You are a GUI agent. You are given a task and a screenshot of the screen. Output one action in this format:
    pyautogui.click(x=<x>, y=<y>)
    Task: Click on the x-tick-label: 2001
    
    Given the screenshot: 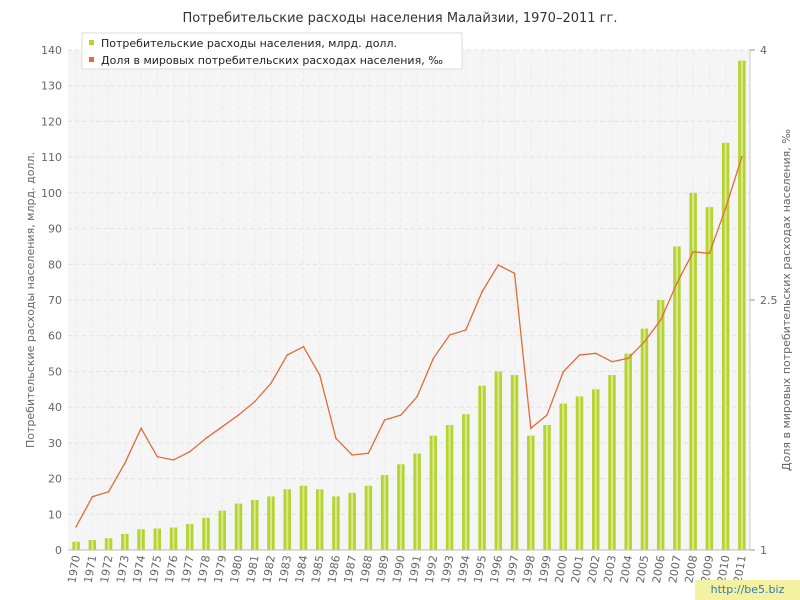 What is the action you would take?
    pyautogui.click(x=578, y=569)
    